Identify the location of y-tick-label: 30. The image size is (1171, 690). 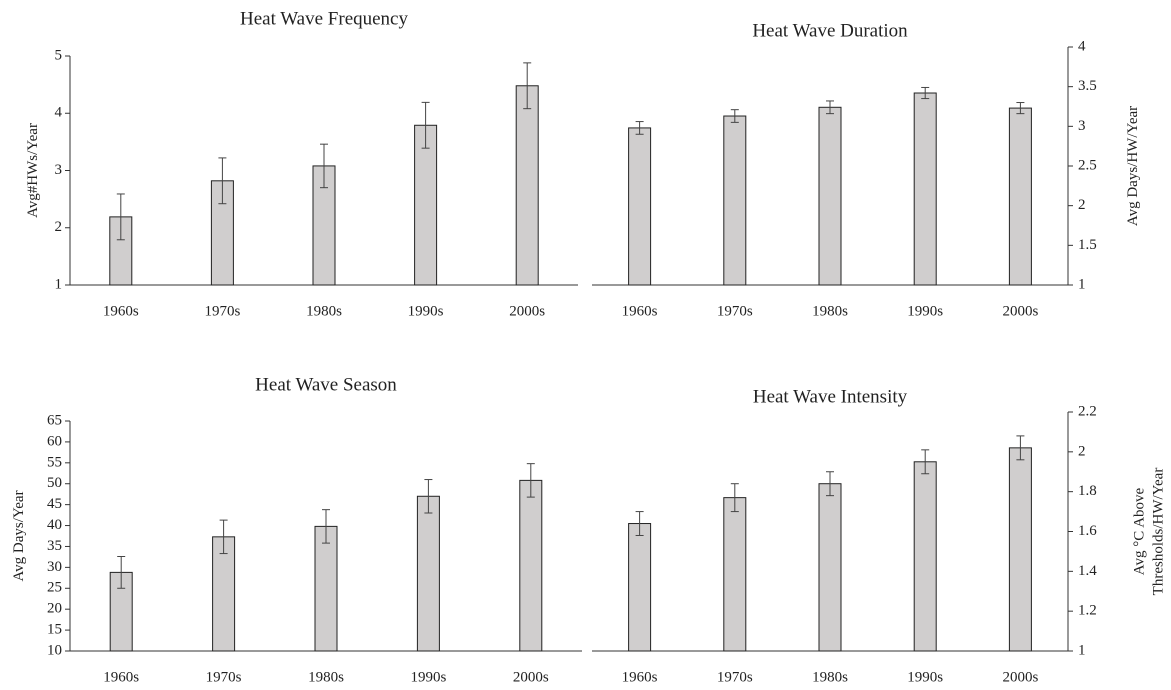
(54, 567).